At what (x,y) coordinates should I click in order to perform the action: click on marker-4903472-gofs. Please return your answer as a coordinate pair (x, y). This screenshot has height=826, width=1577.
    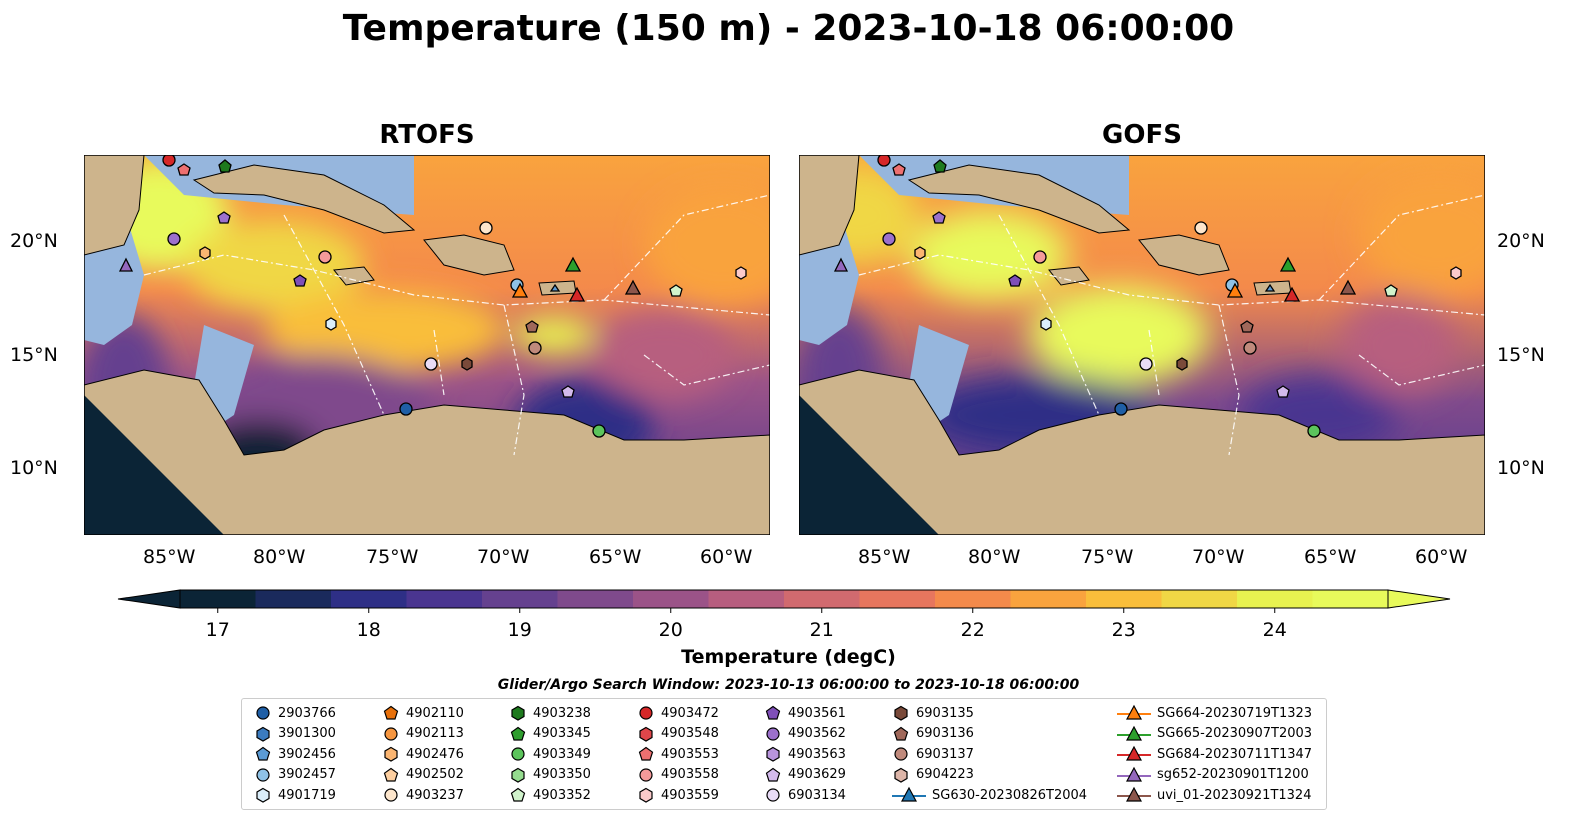
    Looking at the image, I should click on (884, 161).